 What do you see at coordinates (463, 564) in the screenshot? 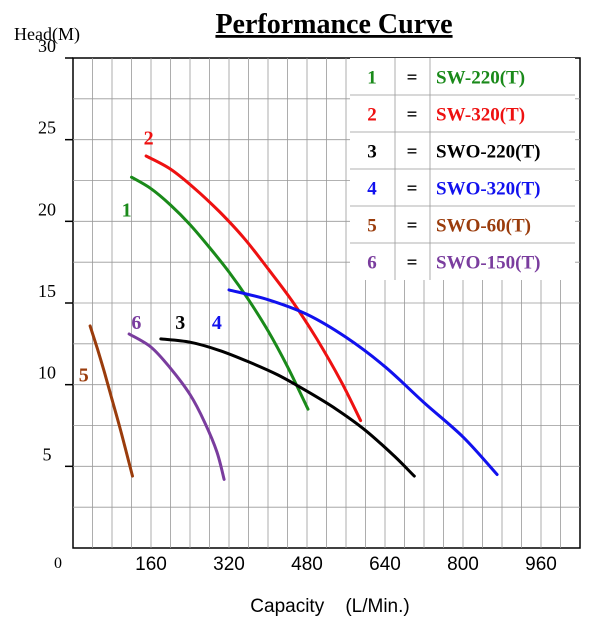
I see `x-tick-label: 800` at bounding box center [463, 564].